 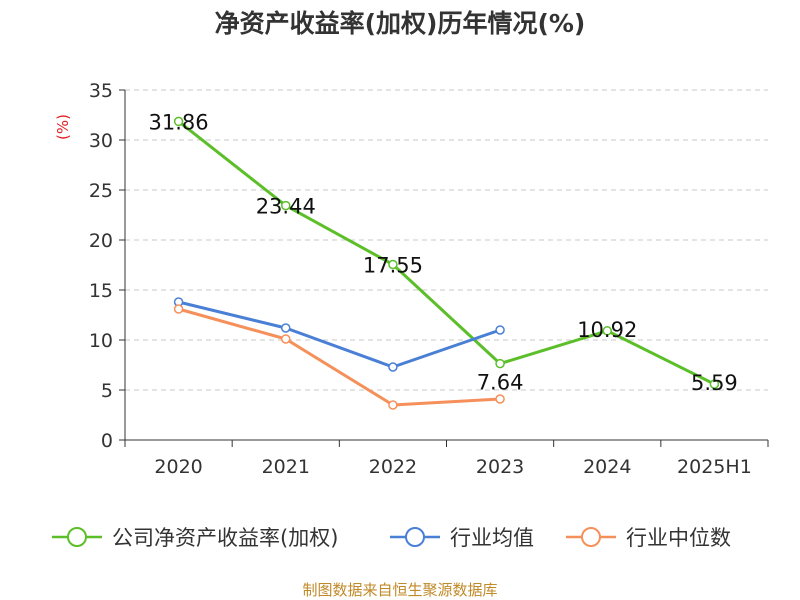 I want to click on y-axis-label: (%), so click(x=63, y=127).